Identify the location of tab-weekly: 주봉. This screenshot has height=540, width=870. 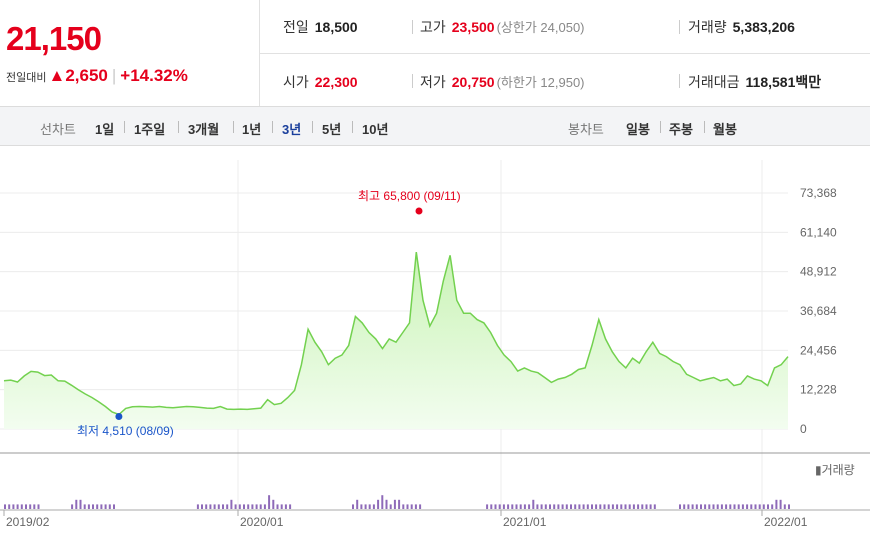
(681, 129).